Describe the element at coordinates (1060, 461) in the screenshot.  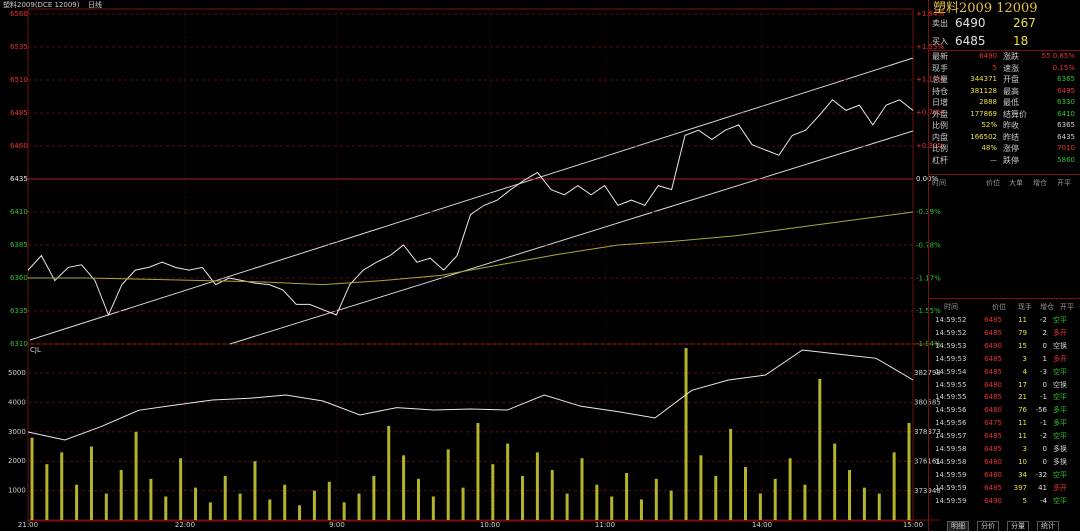
I see `trade-type: 多换` at that location.